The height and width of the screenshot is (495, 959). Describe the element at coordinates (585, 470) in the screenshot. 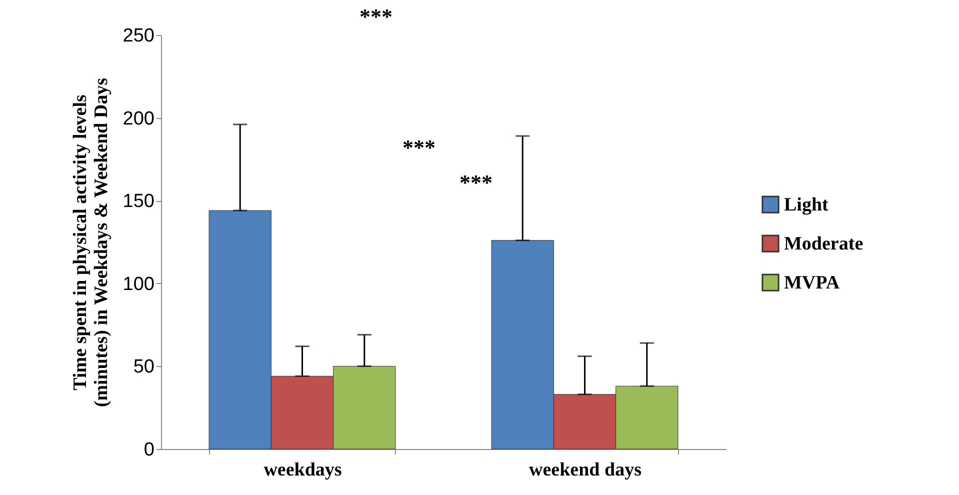

I see `x-tick-label: weekend days` at that location.